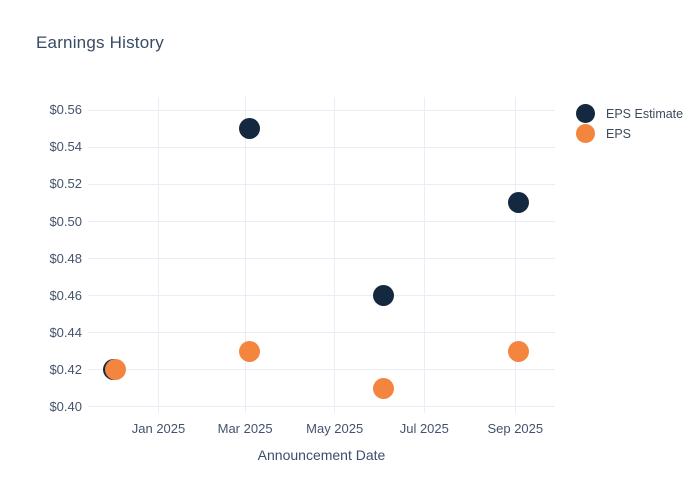 The height and width of the screenshot is (500, 700). What do you see at coordinates (65, 258) in the screenshot?
I see `y-tick-label: $0.48` at bounding box center [65, 258].